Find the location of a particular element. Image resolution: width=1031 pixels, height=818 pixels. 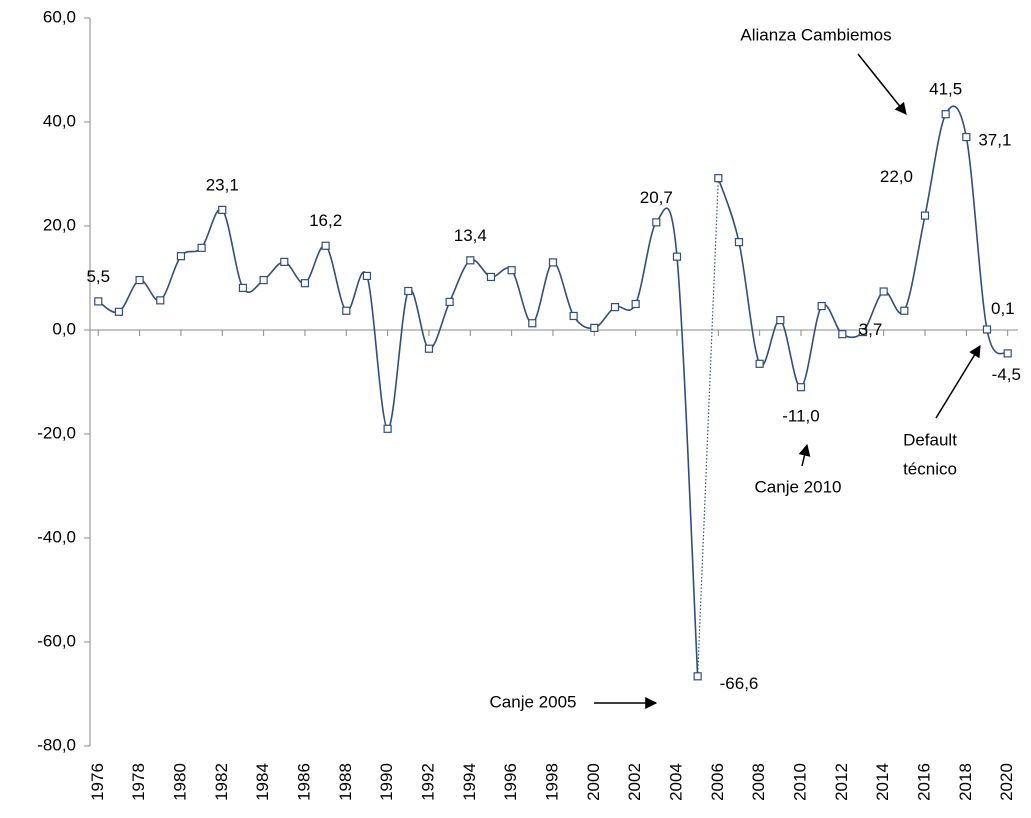

line is located at coordinates (863, 247).